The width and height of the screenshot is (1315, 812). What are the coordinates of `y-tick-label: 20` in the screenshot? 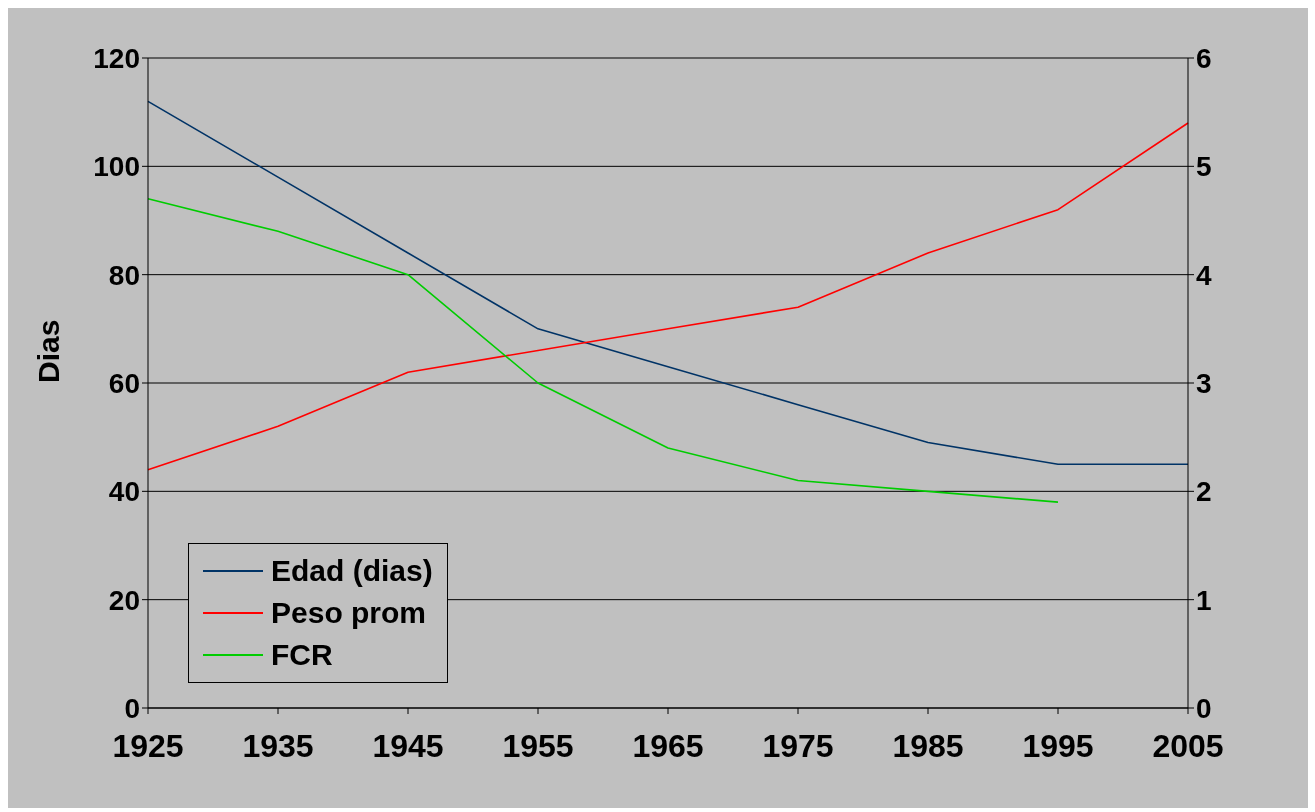 It's located at (124, 600).